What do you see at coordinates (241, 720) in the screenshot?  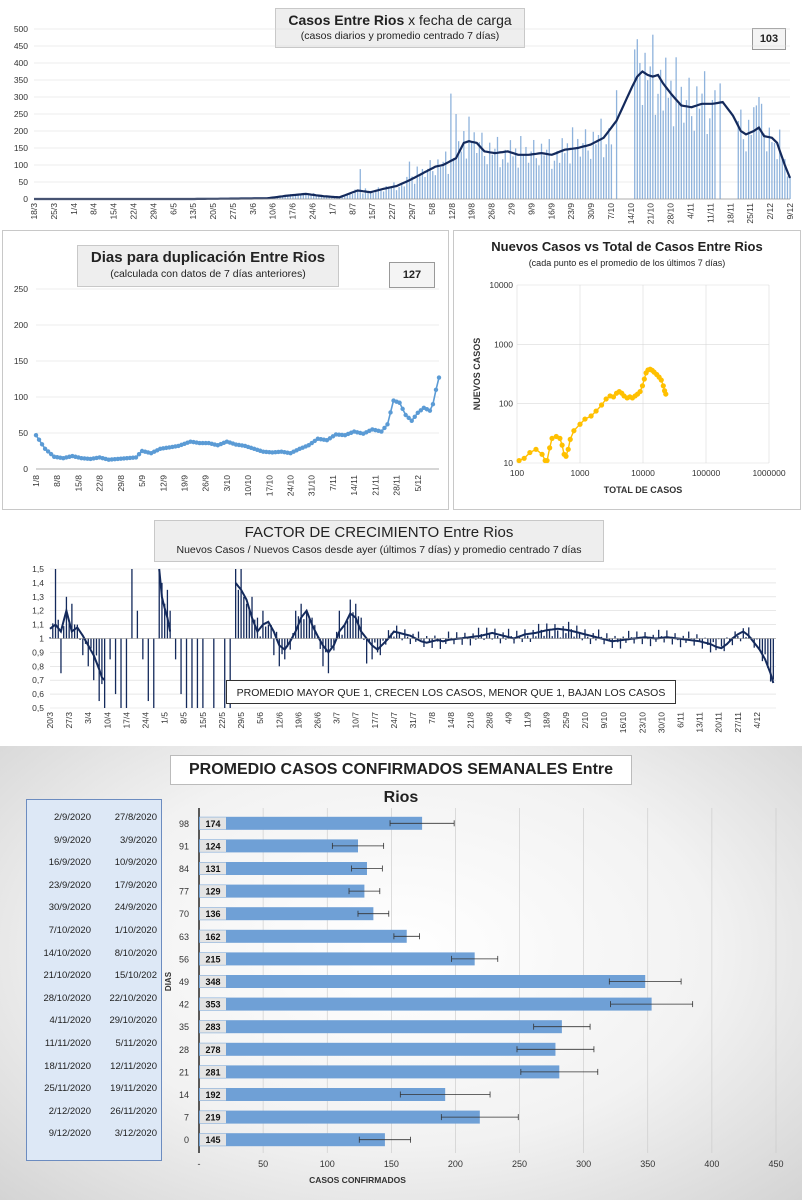 I see `x-tick-label: 29/5` at bounding box center [241, 720].